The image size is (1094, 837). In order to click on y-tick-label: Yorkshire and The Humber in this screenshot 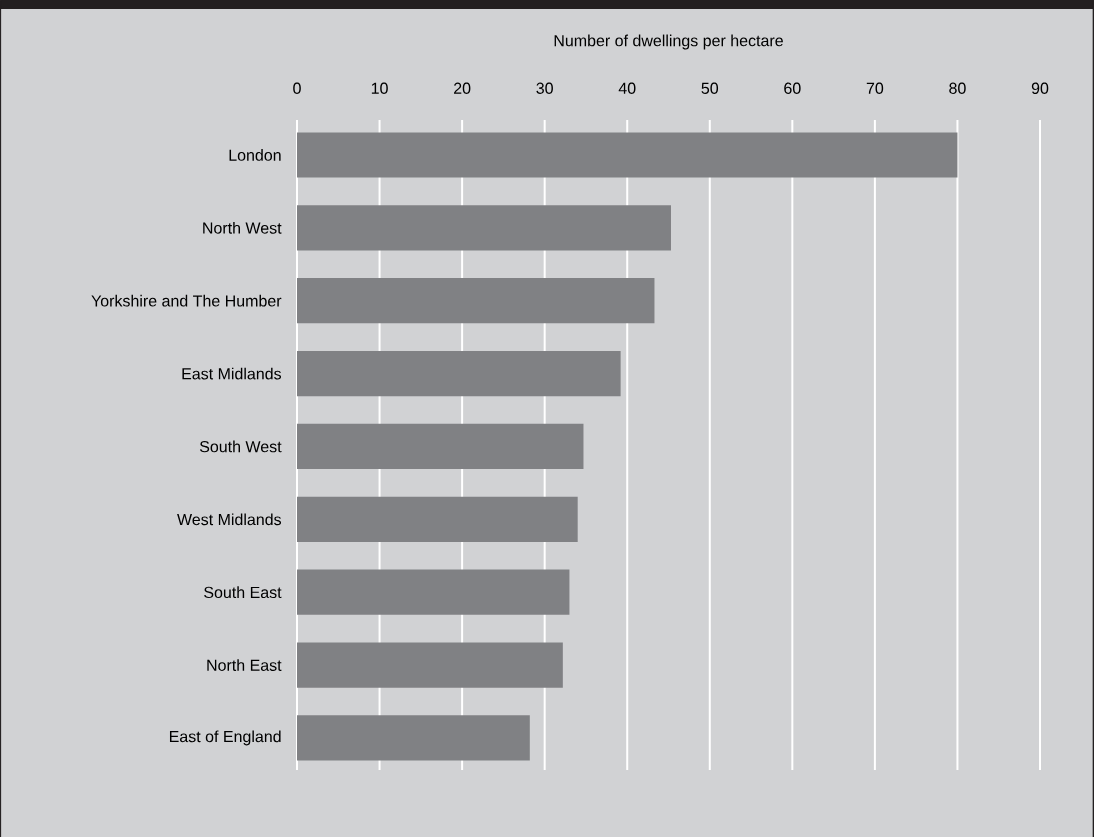, I will do `click(186, 300)`.